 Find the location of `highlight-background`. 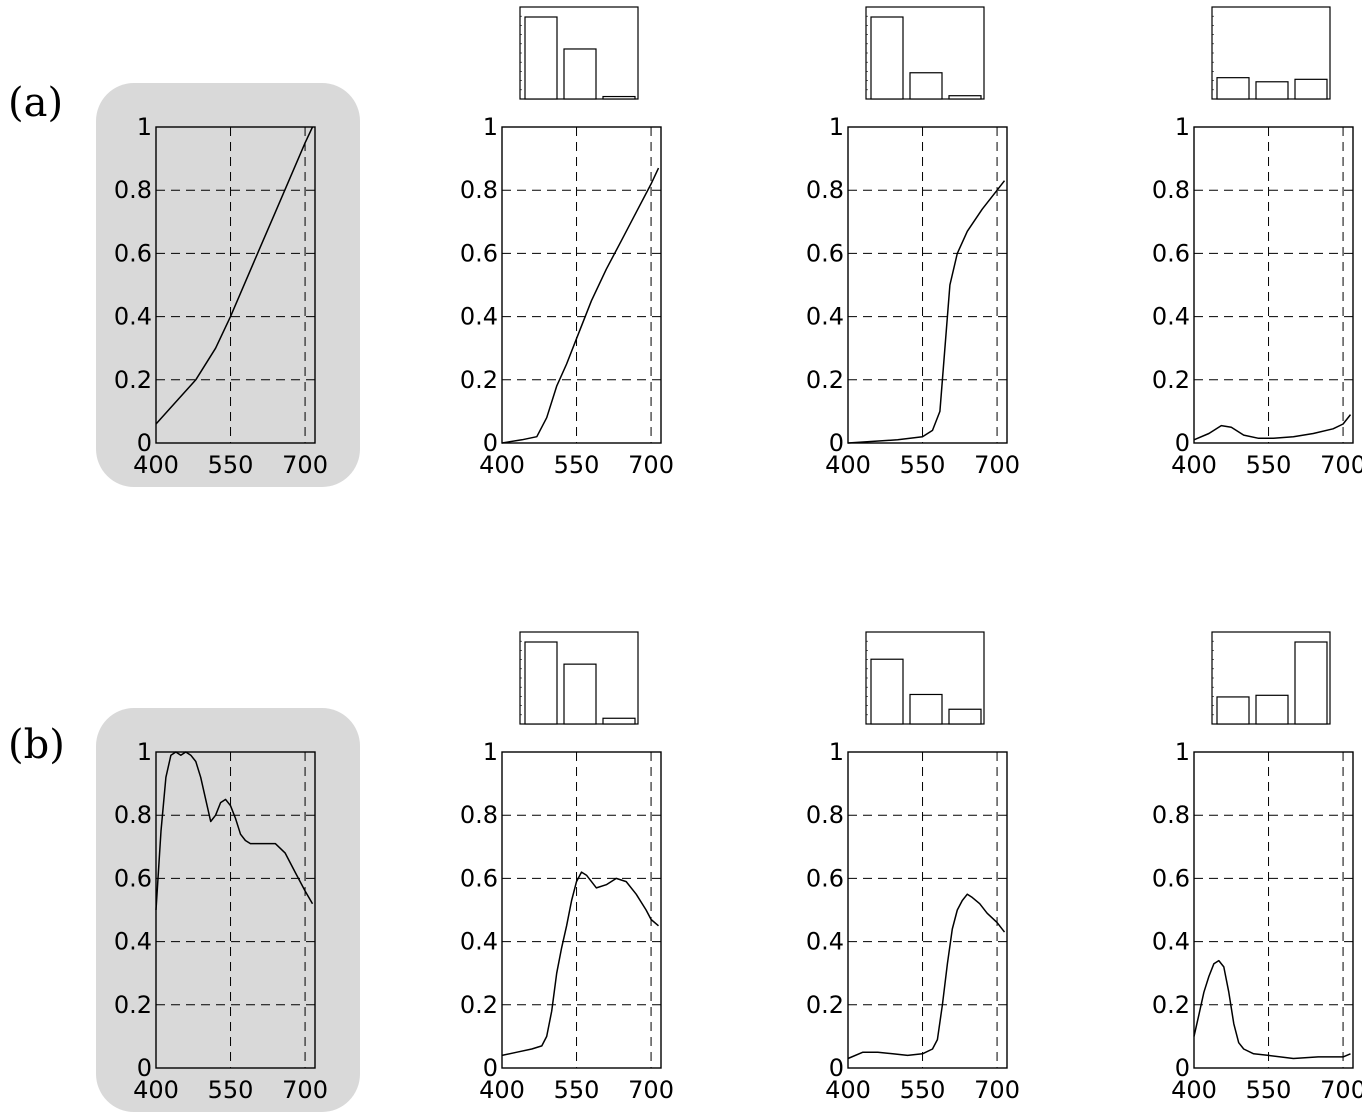

highlight-background is located at coordinates (228, 285).